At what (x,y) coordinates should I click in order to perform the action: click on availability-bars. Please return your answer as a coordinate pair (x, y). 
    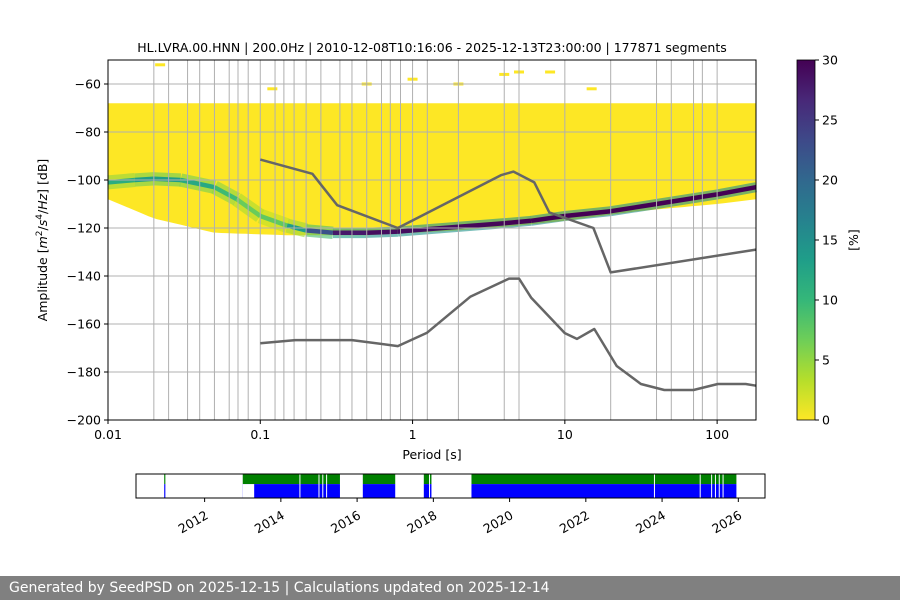
    Looking at the image, I should click on (450, 486).